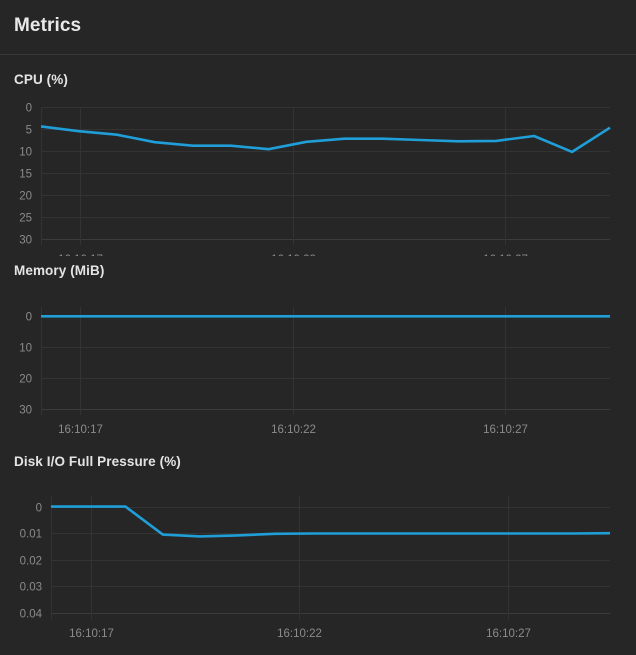 The image size is (636, 655). Describe the element at coordinates (29, 131) in the screenshot. I see `y-axis-tick-label: 5` at that location.